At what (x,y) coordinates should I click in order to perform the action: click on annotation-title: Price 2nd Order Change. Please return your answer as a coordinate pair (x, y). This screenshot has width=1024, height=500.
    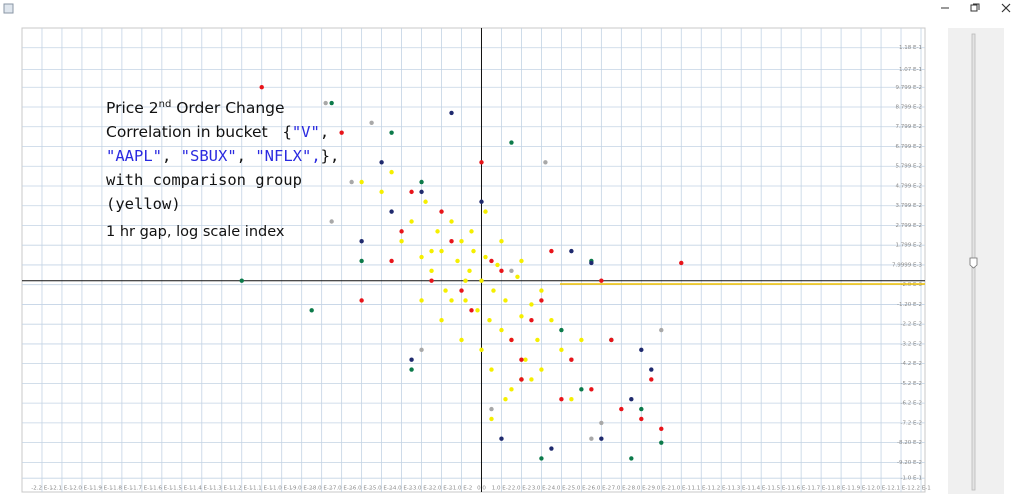
    Looking at the image, I should click on (222, 108).